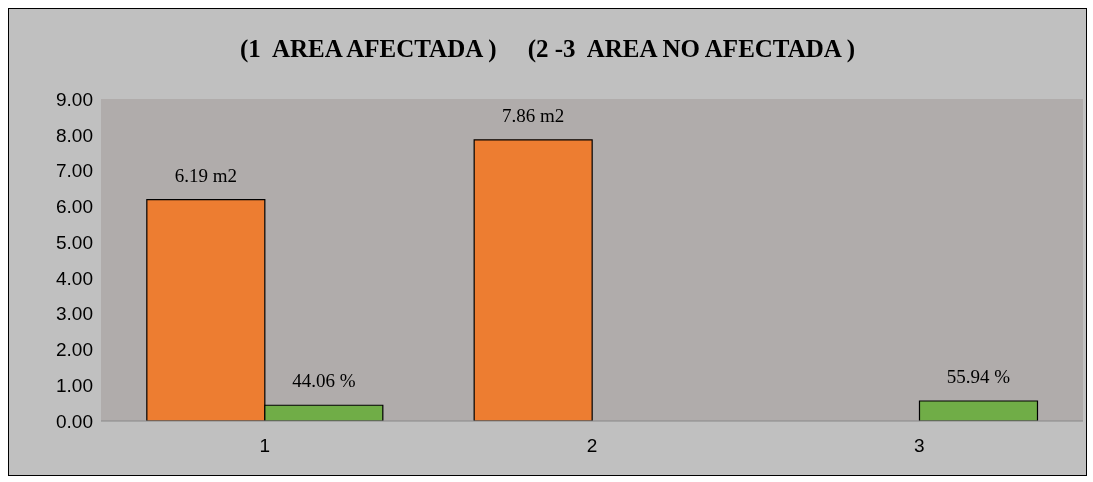  What do you see at coordinates (74, 314) in the screenshot?
I see `y-tick-label: 3.00` at bounding box center [74, 314].